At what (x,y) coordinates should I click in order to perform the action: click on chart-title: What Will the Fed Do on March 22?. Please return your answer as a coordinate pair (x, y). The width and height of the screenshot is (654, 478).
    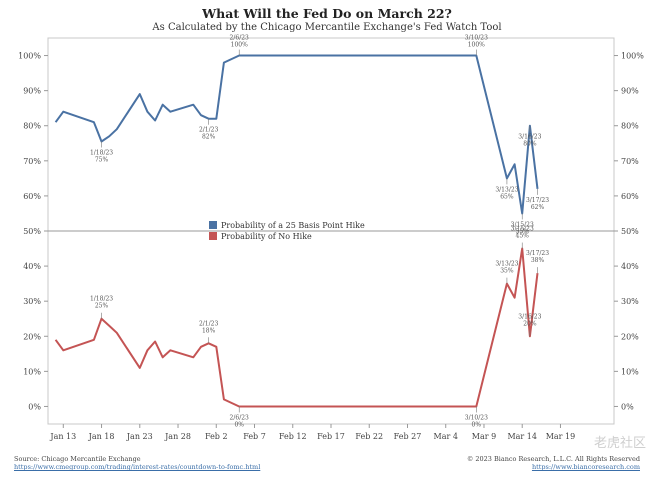
    Looking at the image, I should click on (327, 13).